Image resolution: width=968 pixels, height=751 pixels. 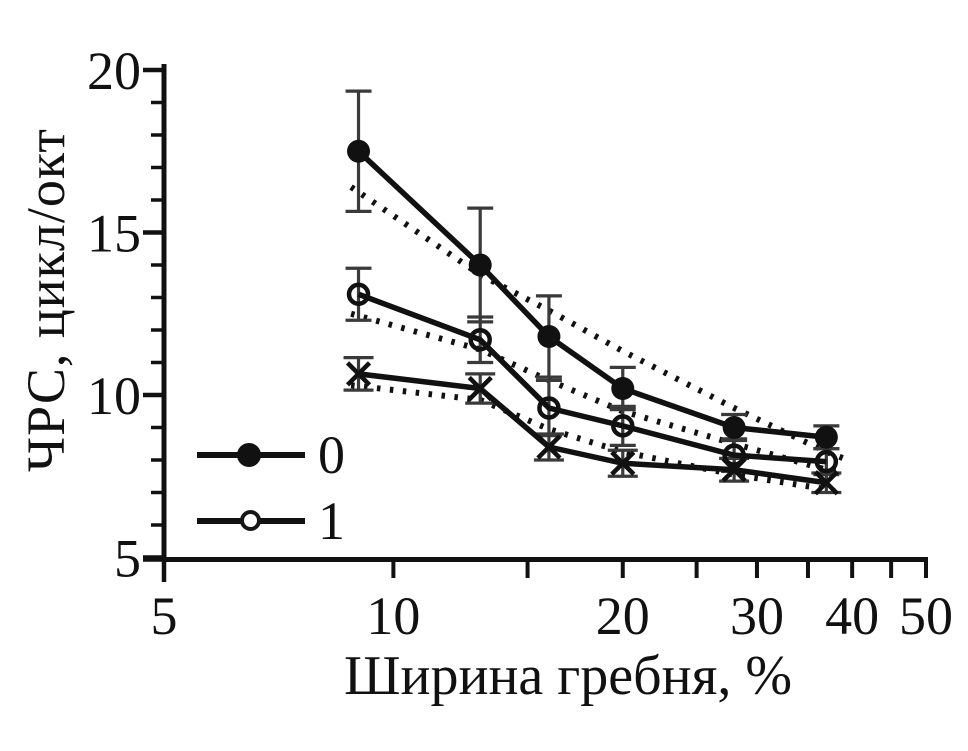 I want to click on y-tick-label: 5, so click(x=127, y=559).